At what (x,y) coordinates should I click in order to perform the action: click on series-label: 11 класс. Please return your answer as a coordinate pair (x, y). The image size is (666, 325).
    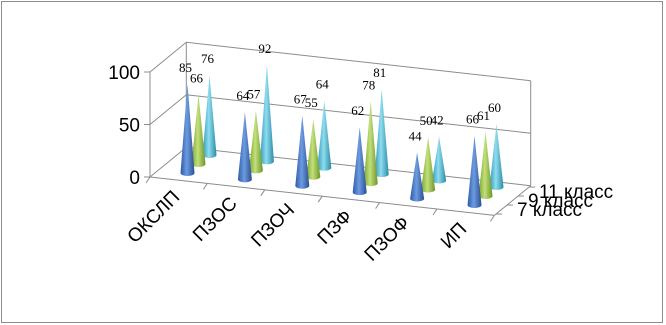
    Looking at the image, I should click on (576, 192).